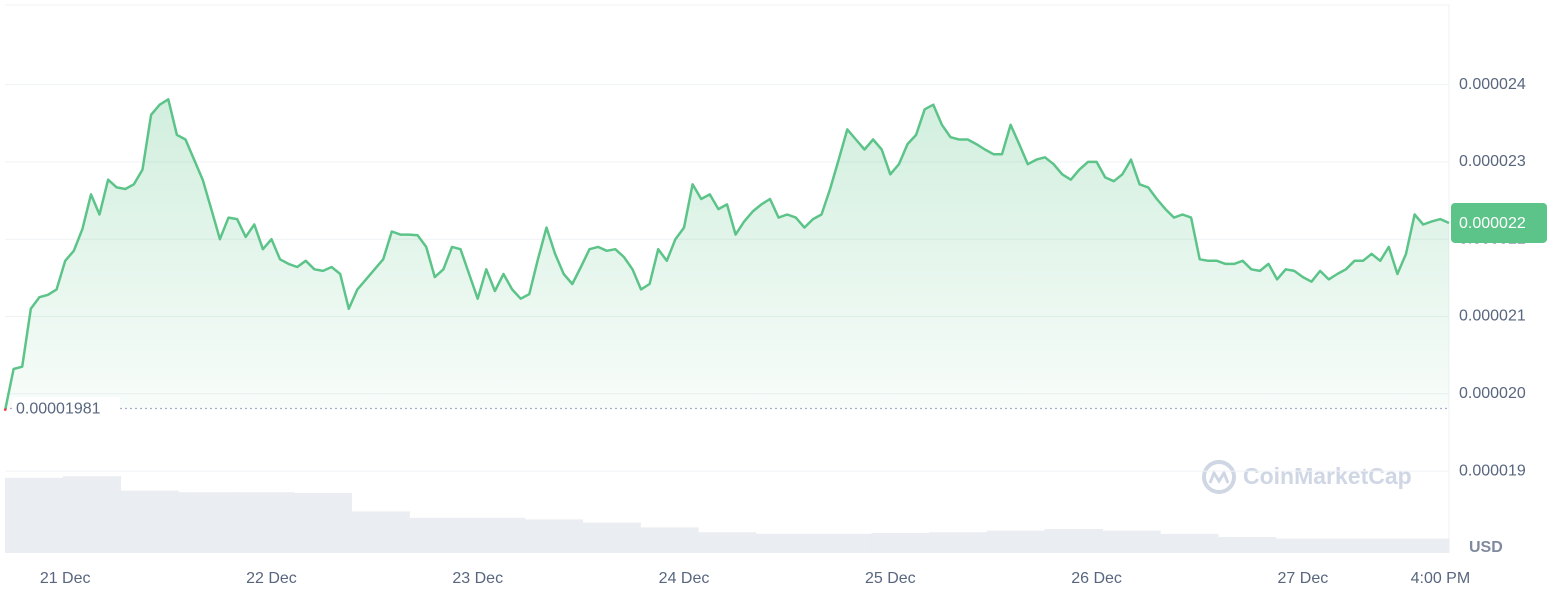  Describe the element at coordinates (1492, 223) in the screenshot. I see `price-badge-label: 0.000022` at that location.